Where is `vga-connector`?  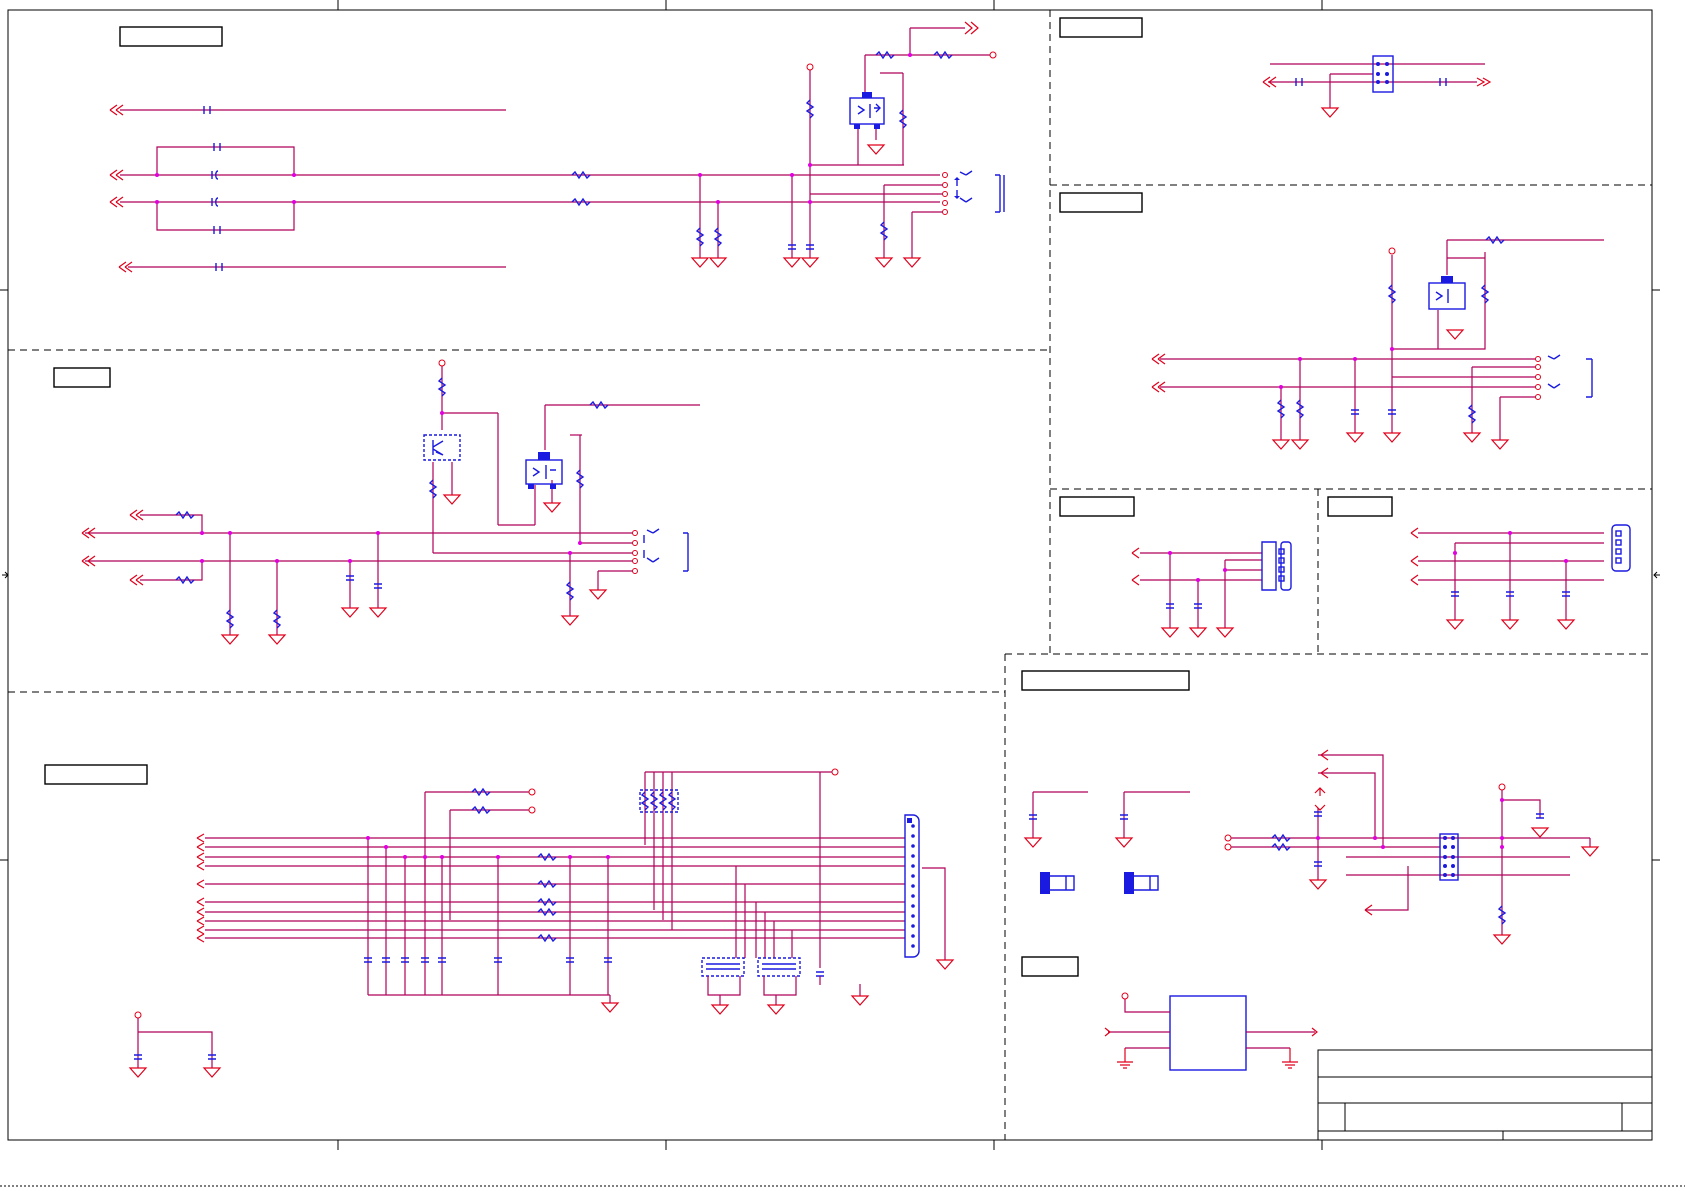
vga-connector is located at coordinates (912, 886).